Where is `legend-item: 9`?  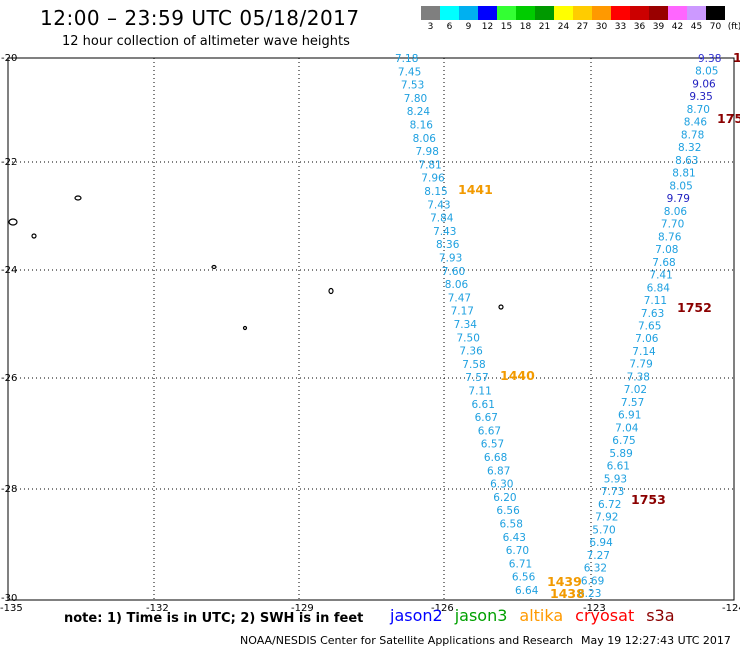
legend-item: 9 is located at coordinates (468, 19).